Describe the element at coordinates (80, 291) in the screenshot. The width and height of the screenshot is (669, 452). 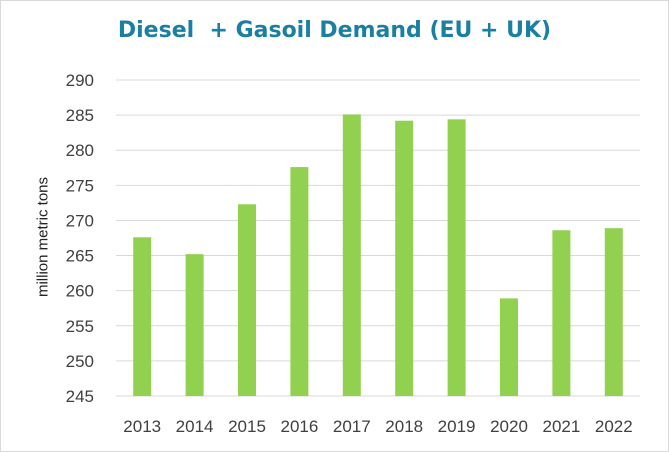
I see `y-tick-label: 260` at that location.